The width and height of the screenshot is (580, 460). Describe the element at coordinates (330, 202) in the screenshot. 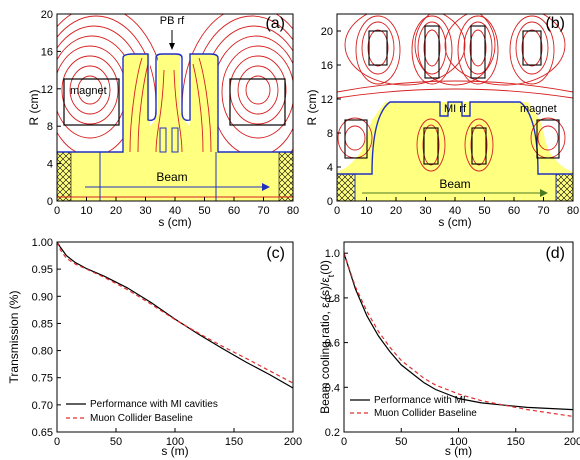

I see `y-tick-label-b-0: 0` at that location.